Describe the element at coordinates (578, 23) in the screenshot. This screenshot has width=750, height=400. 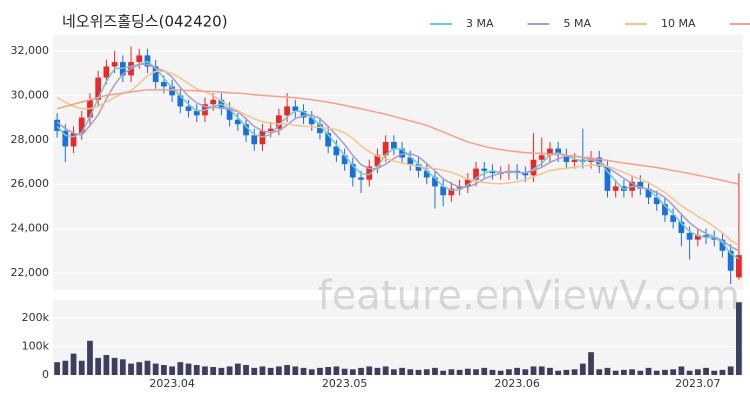
I see `legend-label: 5 MA` at that location.